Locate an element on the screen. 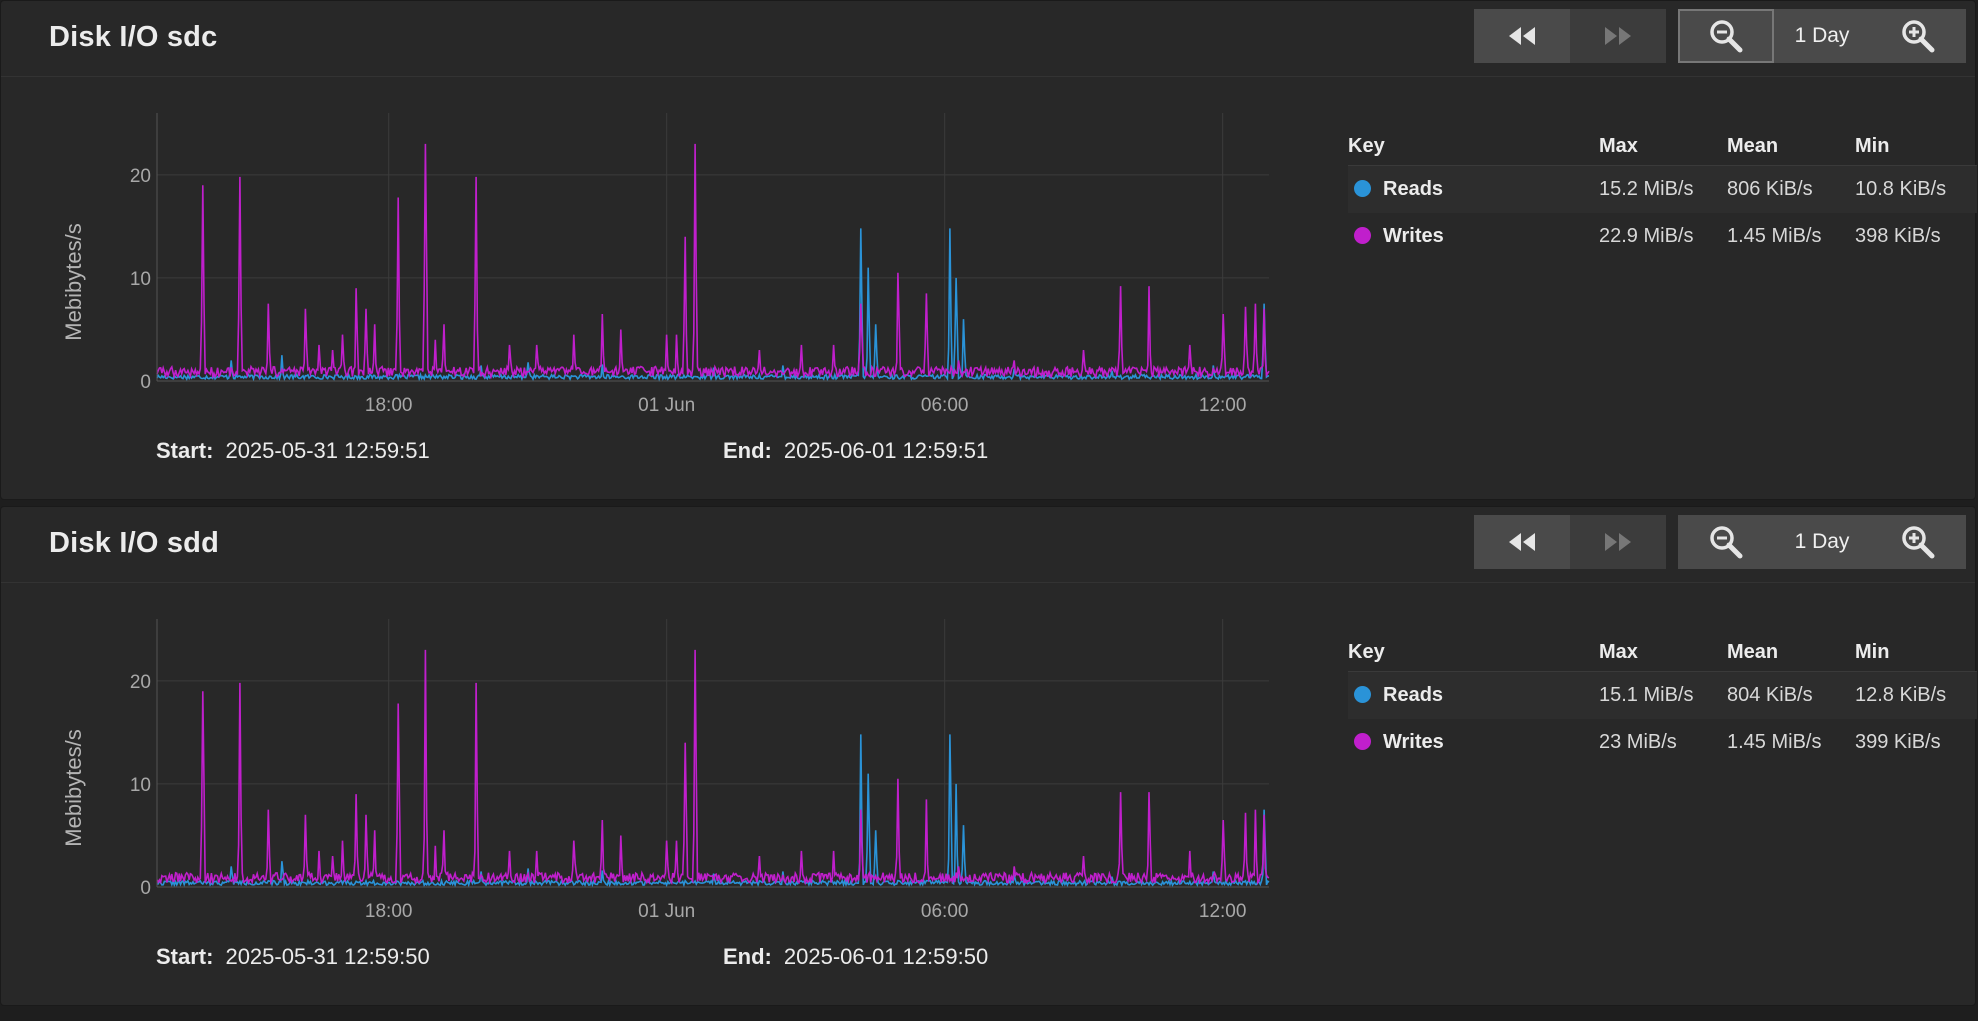 Image resolution: width=1978 pixels, height=1021 pixels. end-value: 2025-06-01 12:59:50 is located at coordinates (886, 956).